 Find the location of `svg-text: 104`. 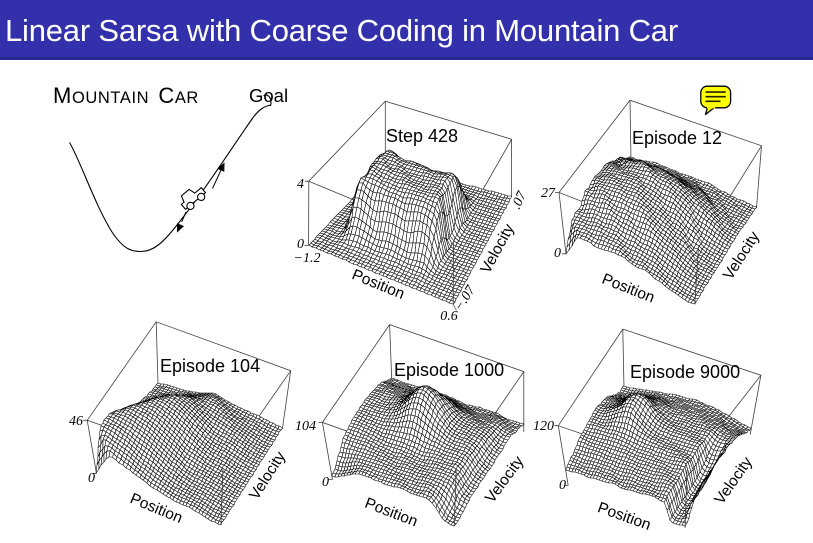

svg-text: 104 is located at coordinates (305, 426).